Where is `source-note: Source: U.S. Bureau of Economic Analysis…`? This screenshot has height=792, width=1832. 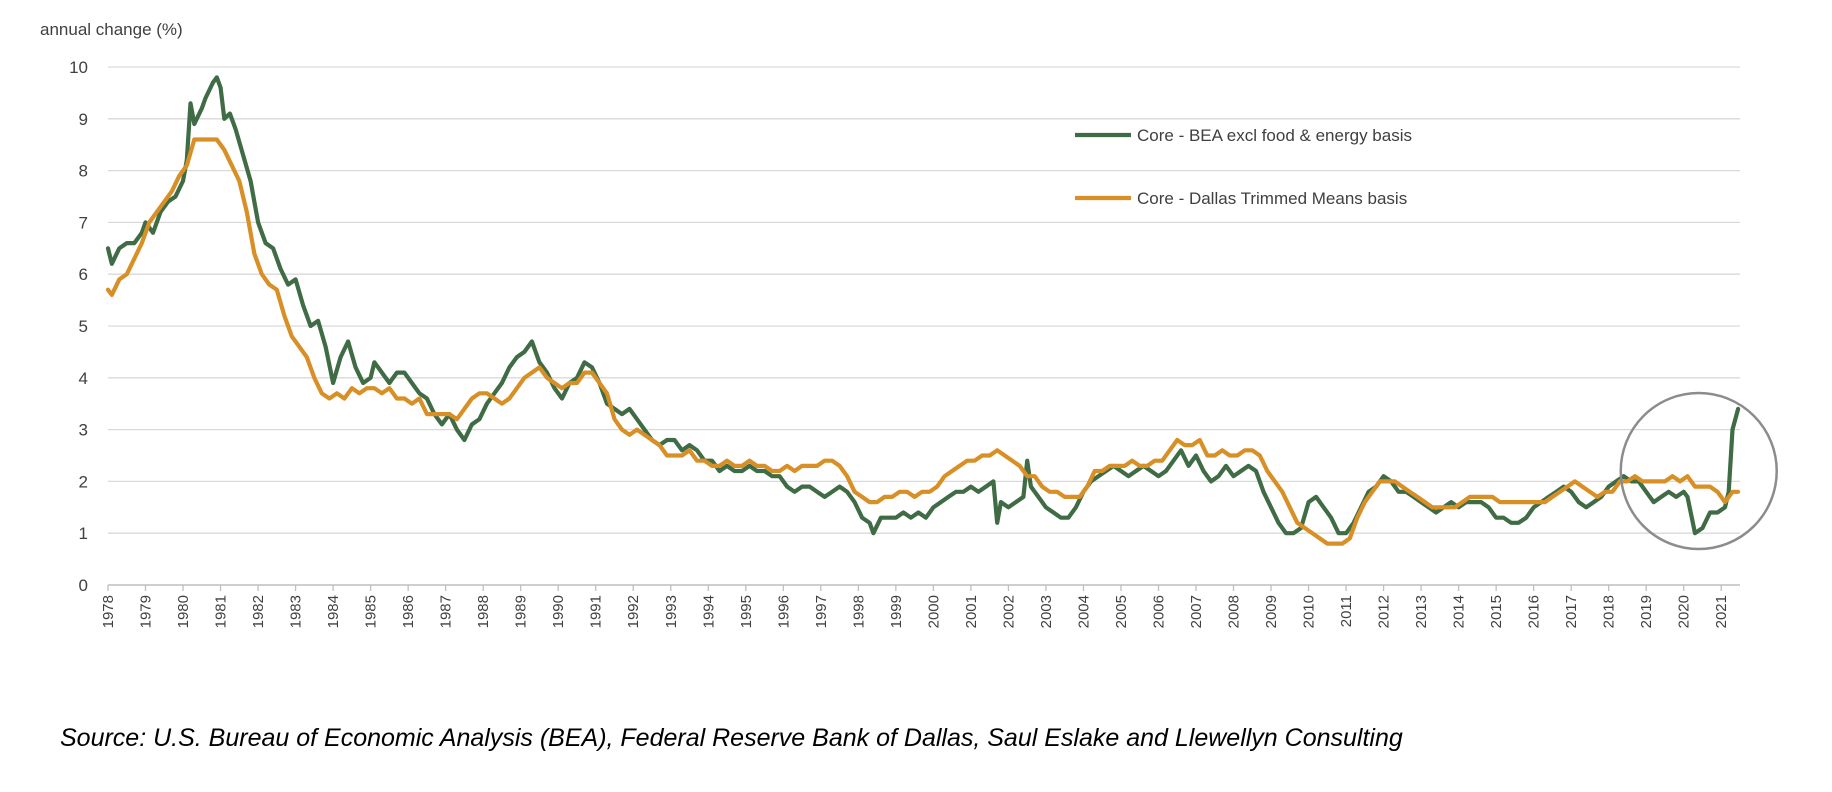 source-note: Source: U.S. Bureau of Economic Analysis… is located at coordinates (731, 738).